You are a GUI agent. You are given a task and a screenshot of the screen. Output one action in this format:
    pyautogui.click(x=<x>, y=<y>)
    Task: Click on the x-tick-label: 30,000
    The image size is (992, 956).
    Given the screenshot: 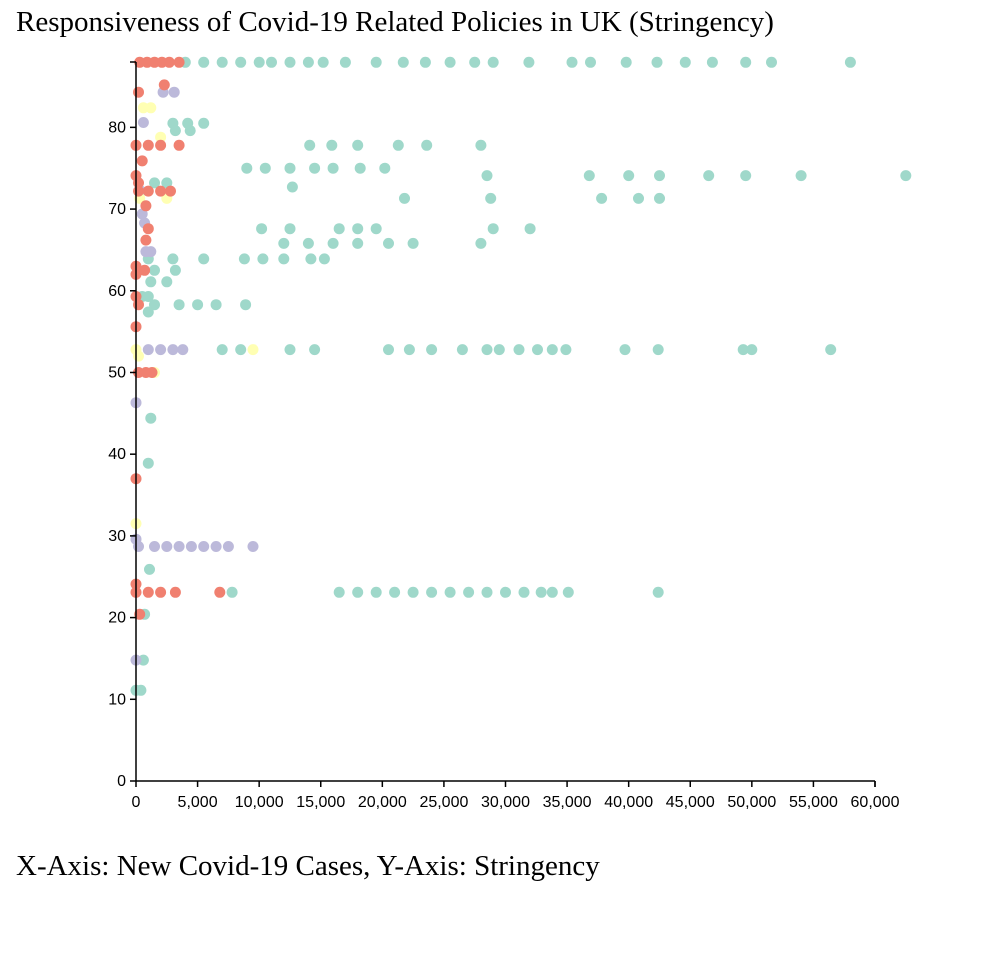 What is the action you would take?
    pyautogui.click(x=505, y=802)
    